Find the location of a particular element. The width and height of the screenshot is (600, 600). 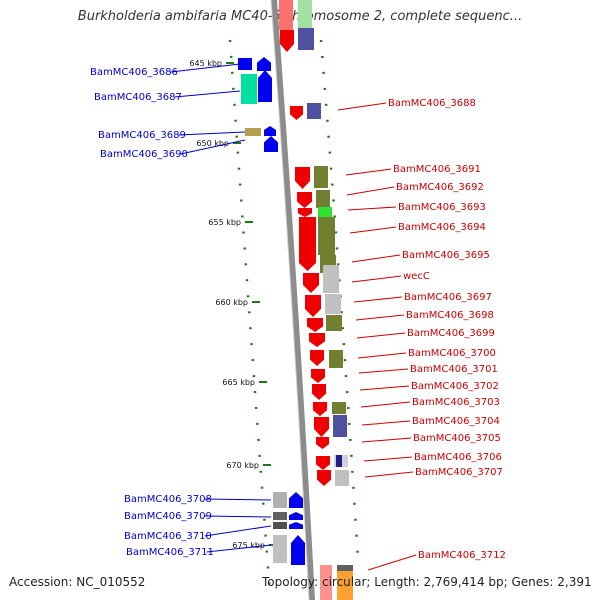

reverse-gene-label: BamMC406_3699 is located at coordinates (425, 333).